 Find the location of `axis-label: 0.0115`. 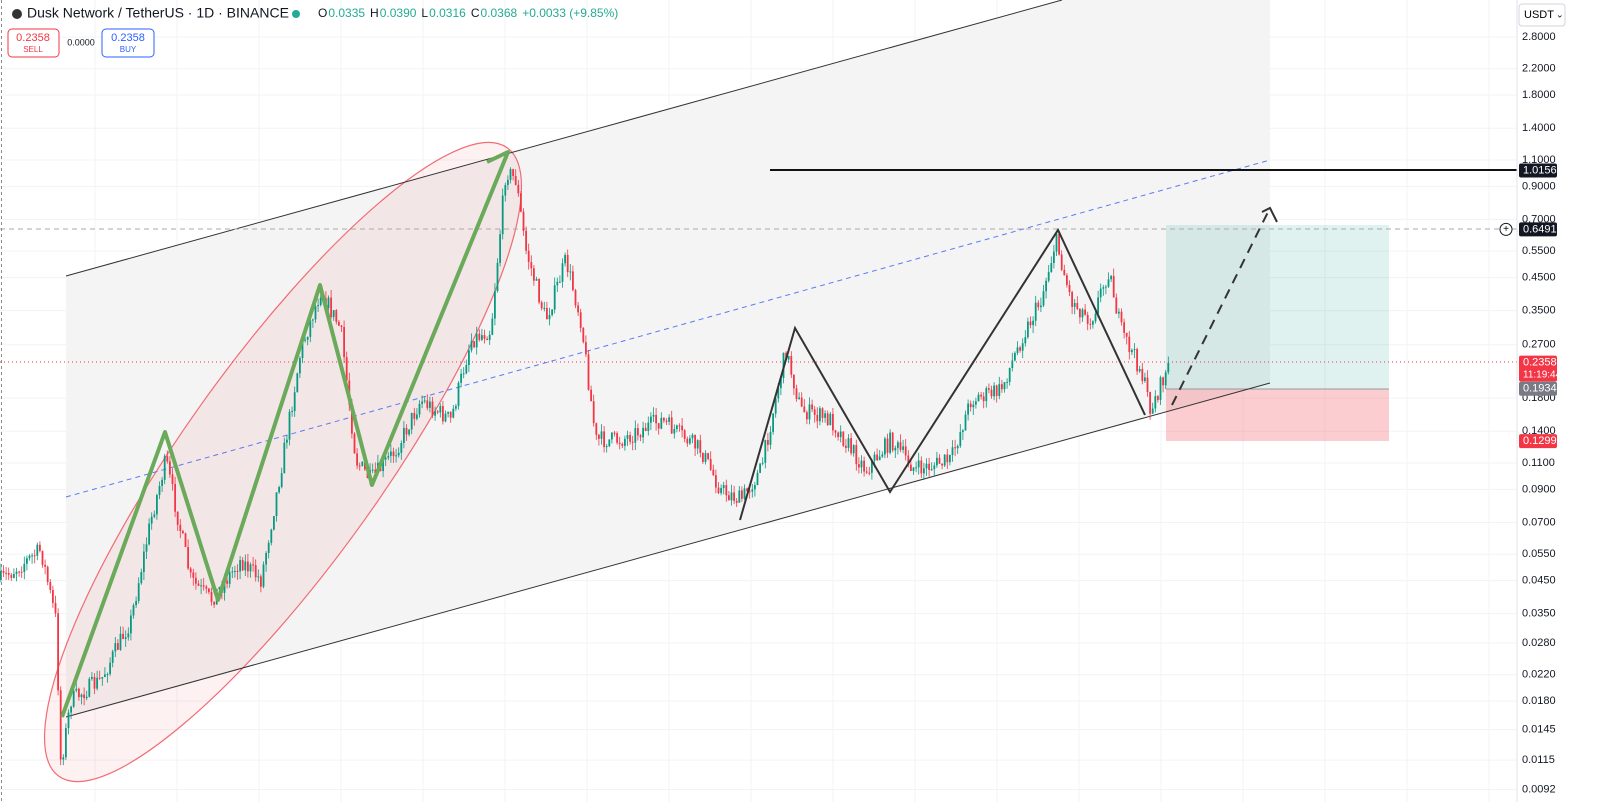

axis-label: 0.0115 is located at coordinates (1538, 760).